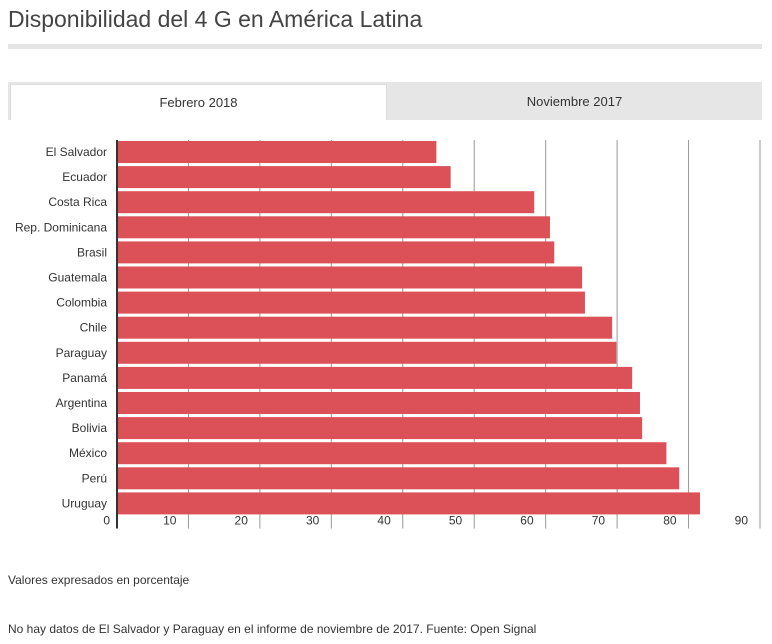 The image size is (772, 644). What do you see at coordinates (77, 202) in the screenshot?
I see `category-label: Costa Rica` at bounding box center [77, 202].